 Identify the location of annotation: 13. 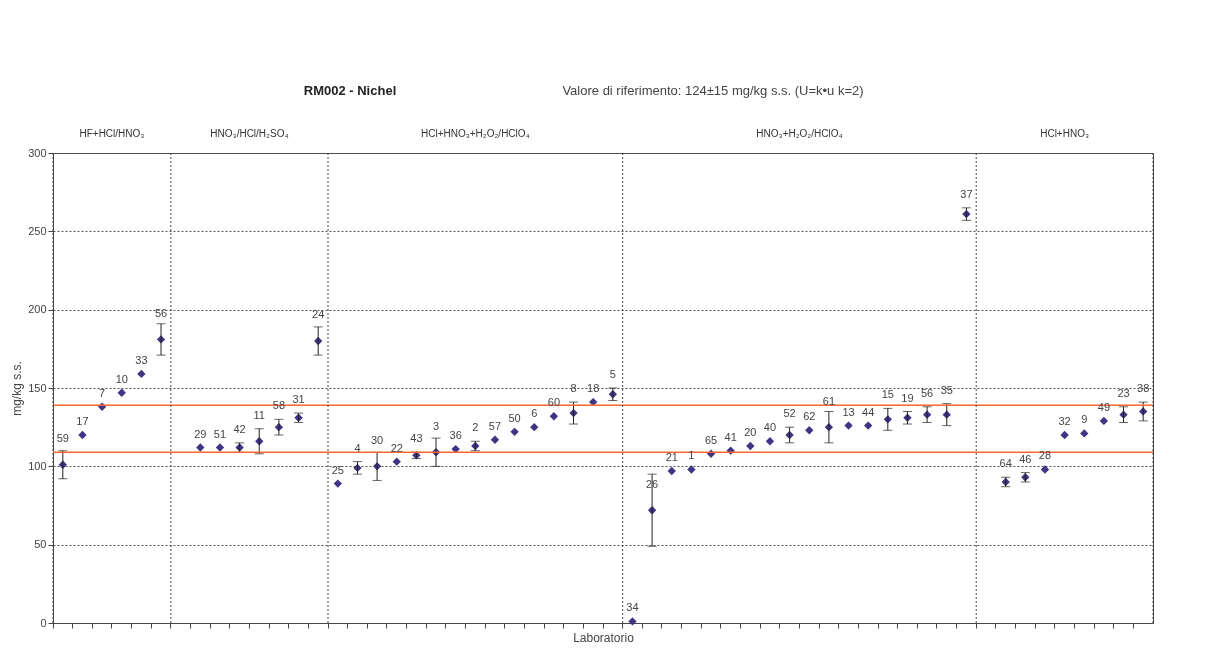
(848, 411).